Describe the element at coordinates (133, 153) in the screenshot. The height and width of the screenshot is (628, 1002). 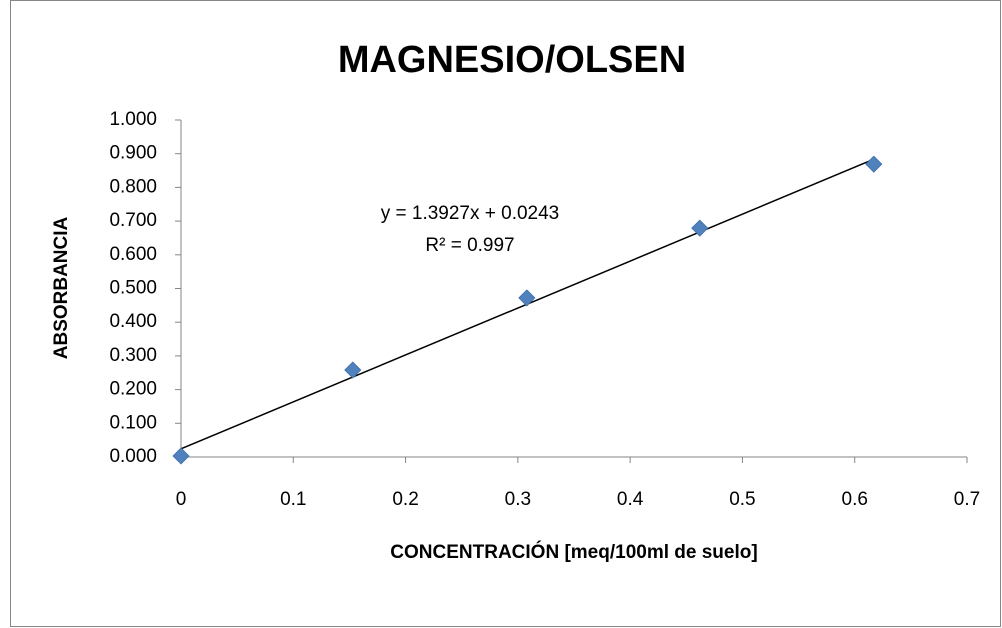
I see `y-tick-label: 0.900` at that location.